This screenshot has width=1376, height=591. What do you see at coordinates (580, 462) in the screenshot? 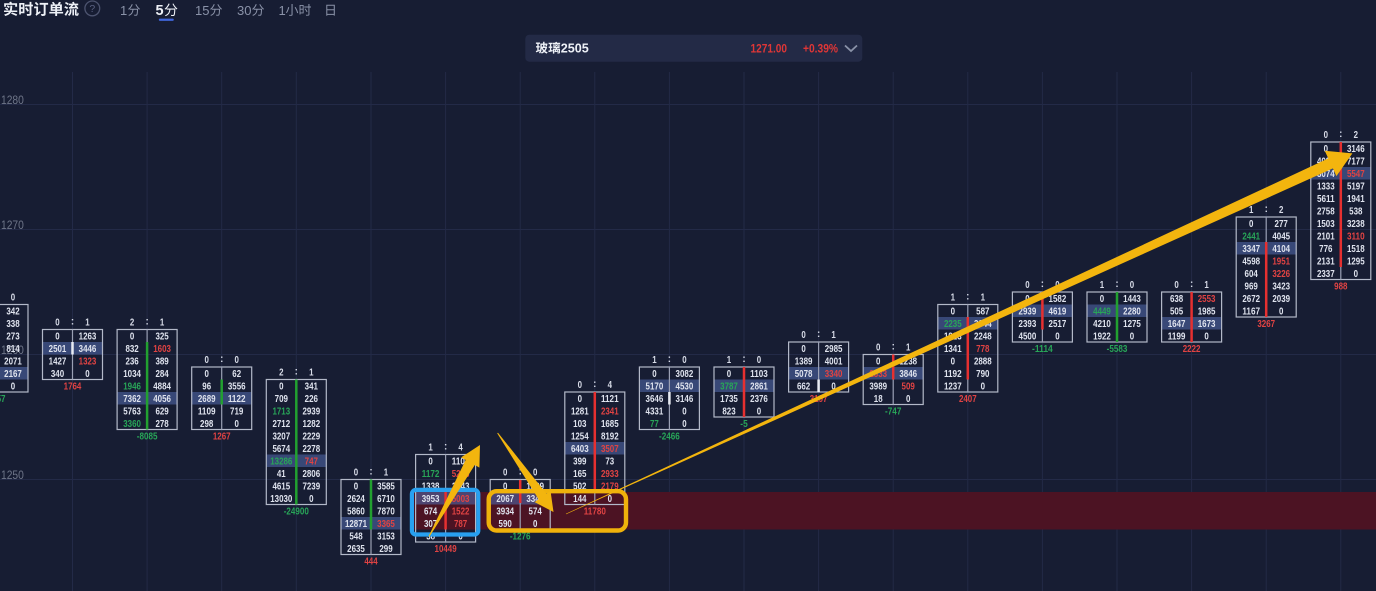
I see `svg-text: 399` at bounding box center [580, 462].